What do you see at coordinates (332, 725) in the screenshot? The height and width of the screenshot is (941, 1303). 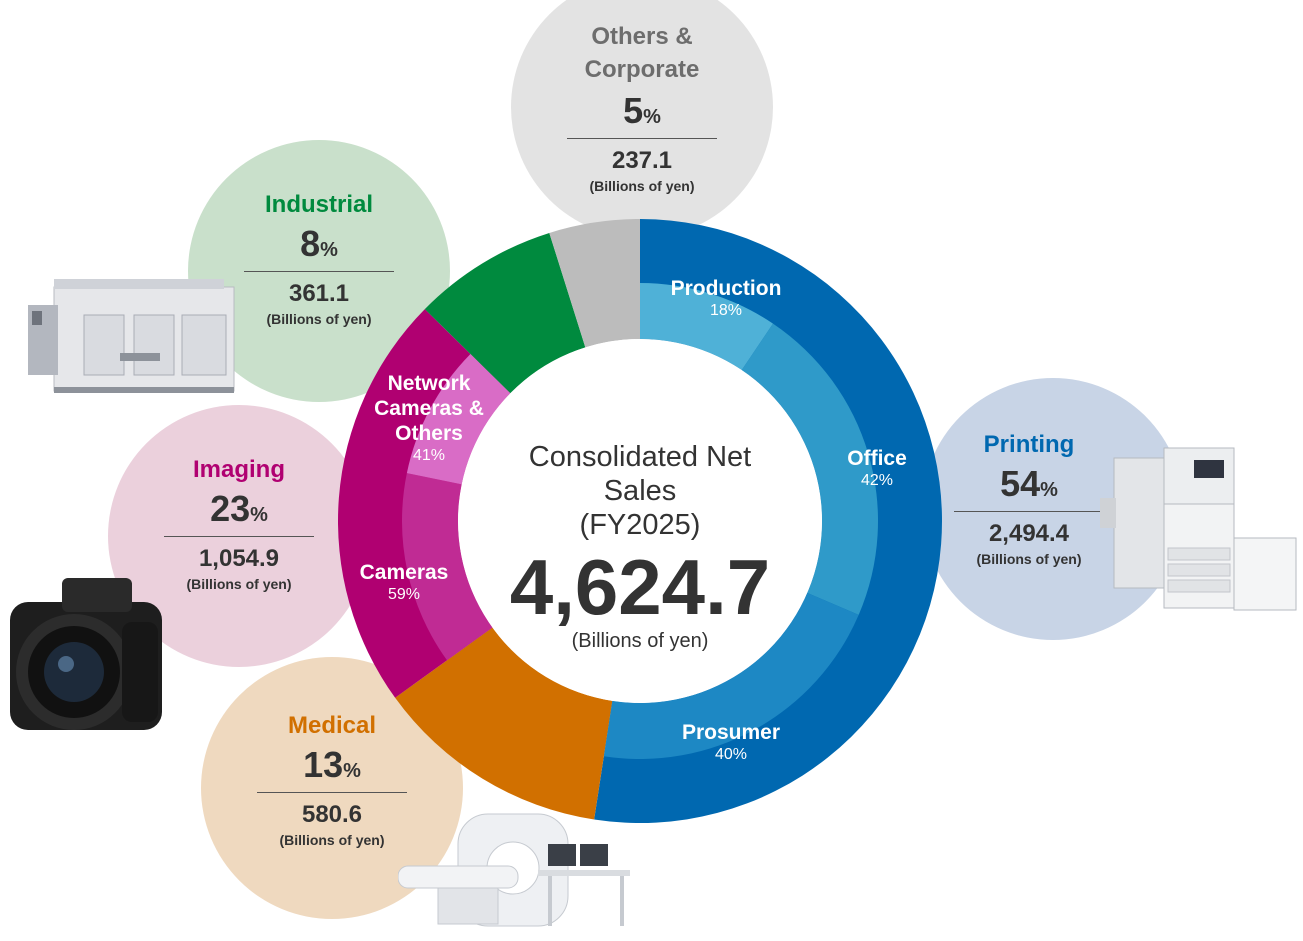 I see `medical-name: Medical` at bounding box center [332, 725].